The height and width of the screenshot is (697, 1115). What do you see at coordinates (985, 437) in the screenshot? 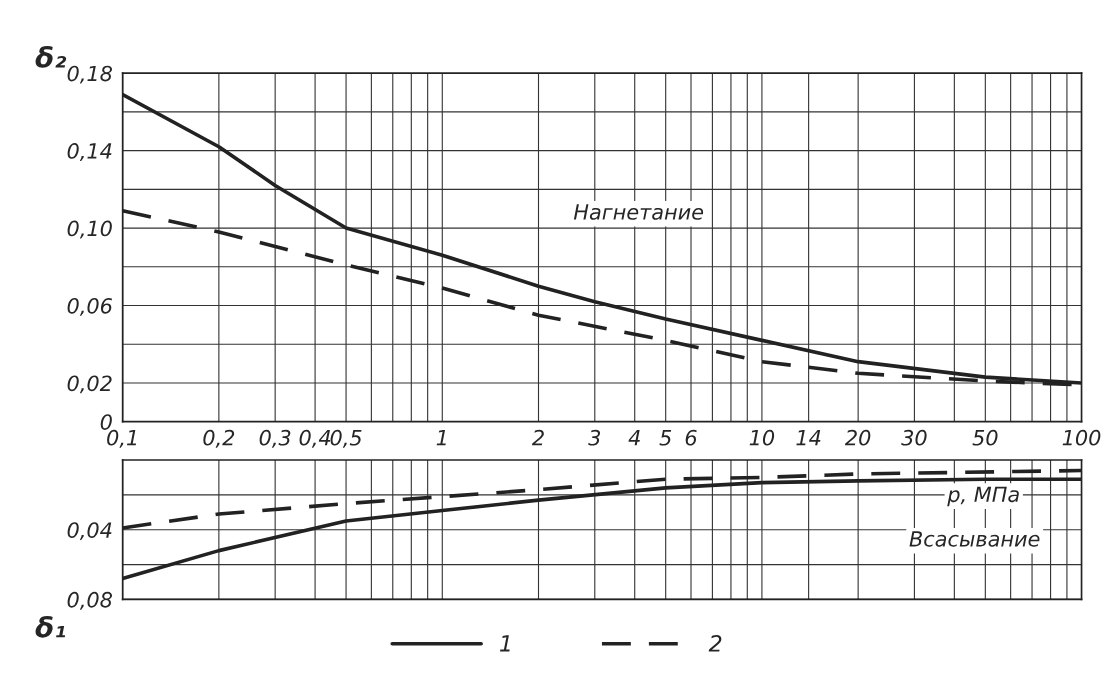
I see `x-tick-label: 50` at bounding box center [985, 437].